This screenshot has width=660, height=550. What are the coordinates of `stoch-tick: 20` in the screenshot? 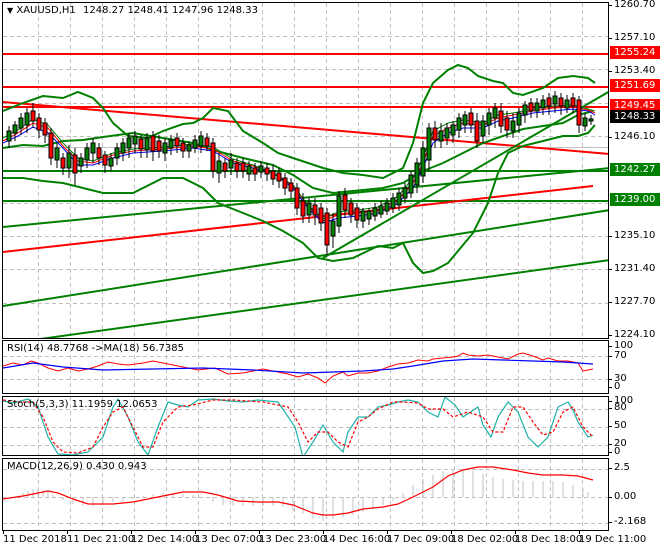 It's located at (618, 443).